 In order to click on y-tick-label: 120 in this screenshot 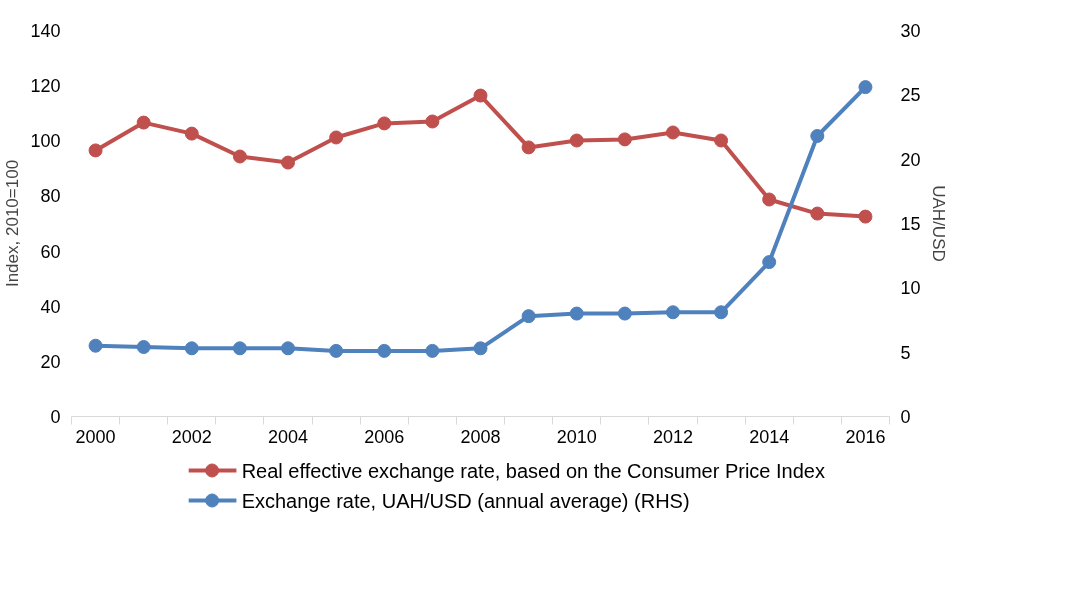, I will do `click(45, 86)`.